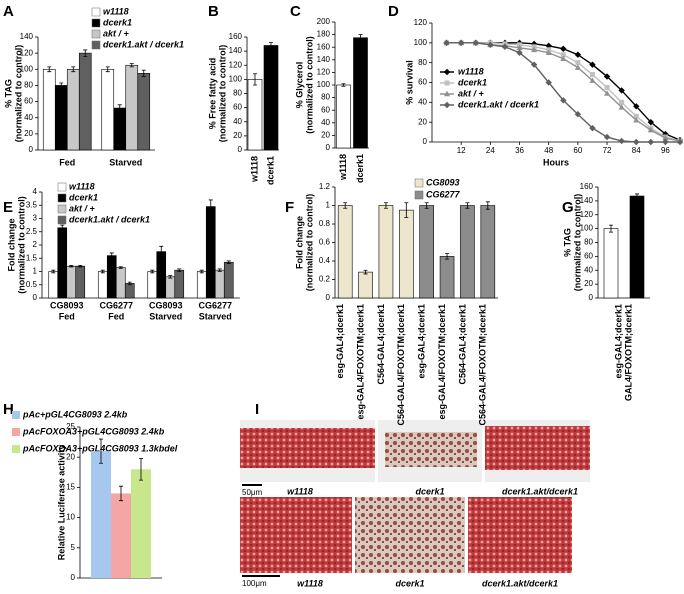 This screenshot has width=684, height=594. Describe the element at coordinates (299, 85) in the screenshot. I see `y-axis-label: % Glycerol` at that location.